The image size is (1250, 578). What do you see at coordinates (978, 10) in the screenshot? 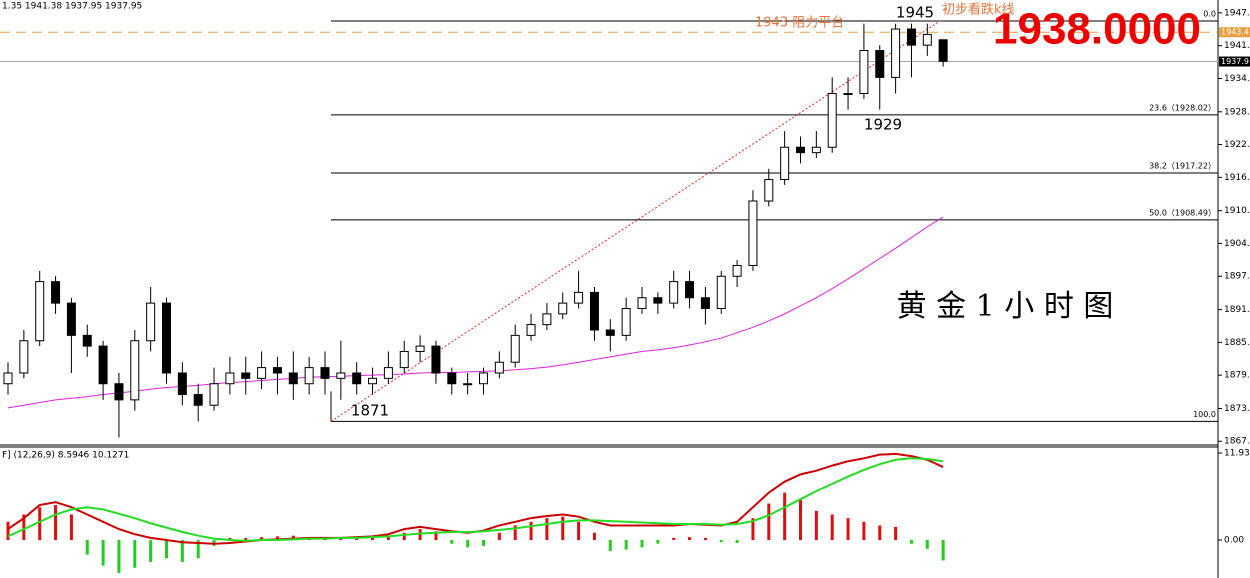
I see `annotation: 初步看跌k线` at bounding box center [978, 10].